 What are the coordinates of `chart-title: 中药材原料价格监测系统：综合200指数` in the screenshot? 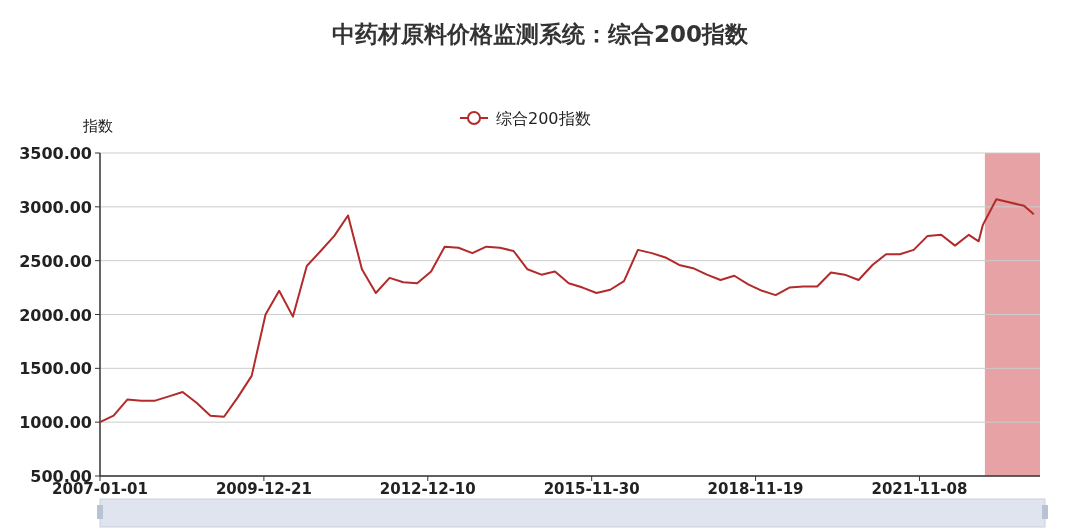 It's located at (540, 34).